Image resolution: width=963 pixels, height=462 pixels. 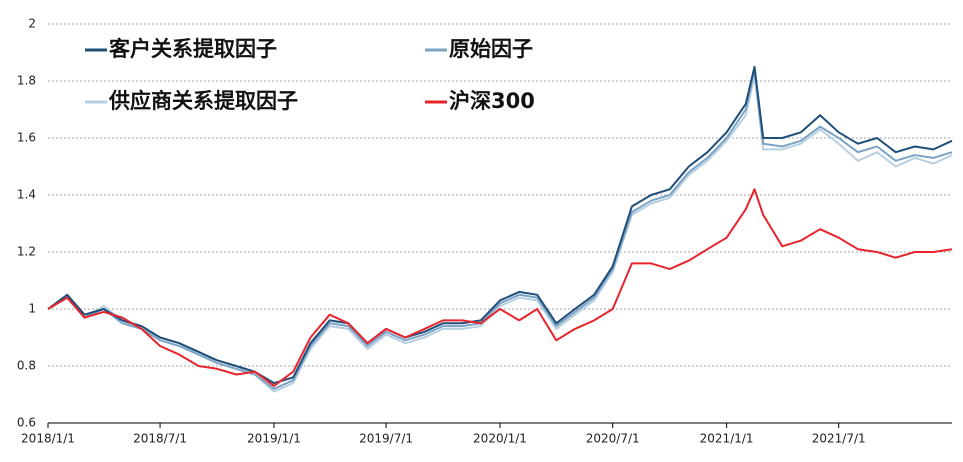 What do you see at coordinates (274, 439) in the screenshot?
I see `x-tick-label: 2019/1/1` at bounding box center [274, 439].